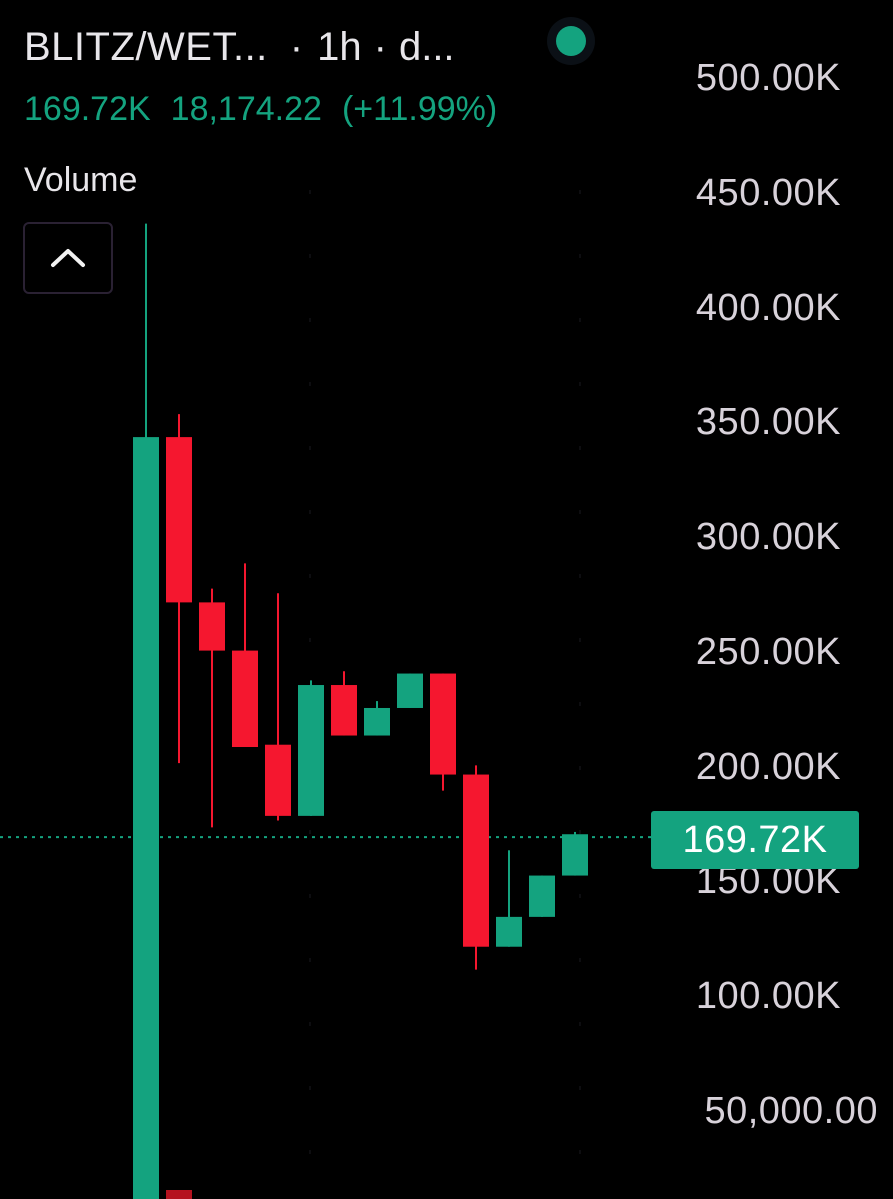 The width and height of the screenshot is (893, 1199). I want to click on y-tick-label: 200.00K, so click(768, 766).